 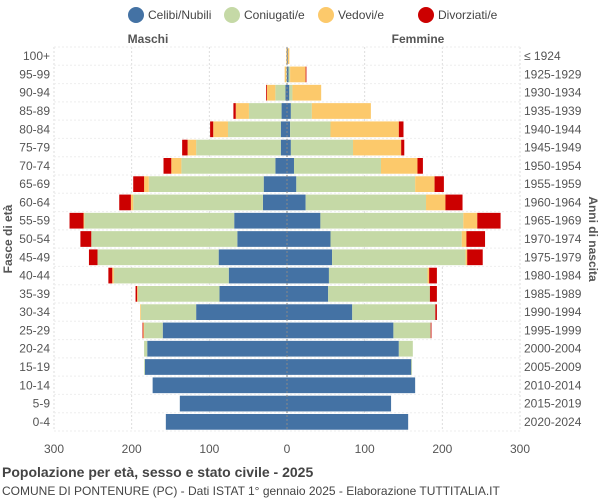 What do you see at coordinates (553, 422) in the screenshot?
I see `birth-year-label: 2020-2024` at bounding box center [553, 422].